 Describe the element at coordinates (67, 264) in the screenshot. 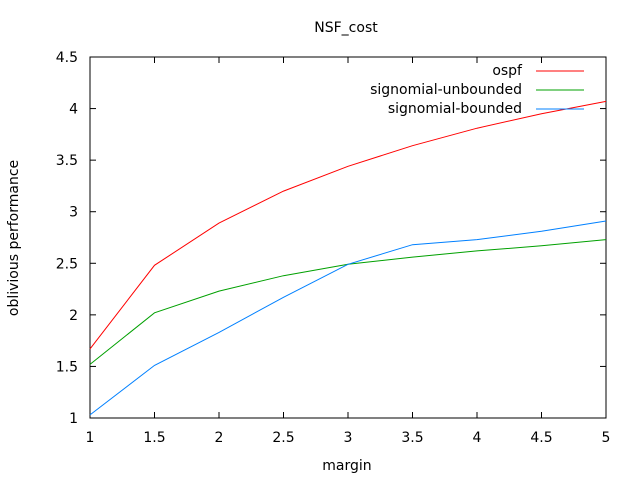

I see `y-tick-label: 2.5` at that location.